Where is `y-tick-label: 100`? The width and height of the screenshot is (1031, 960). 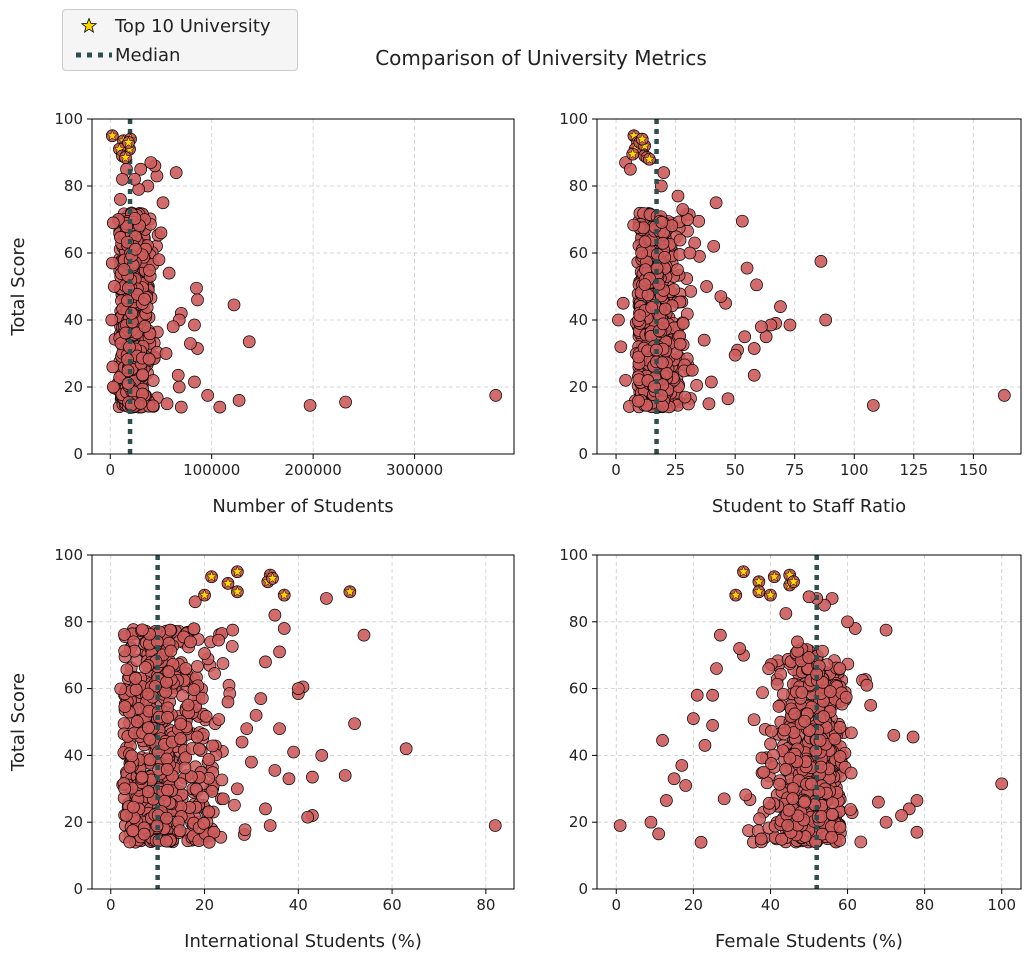 y-tick-label: 100 is located at coordinates (573, 555).